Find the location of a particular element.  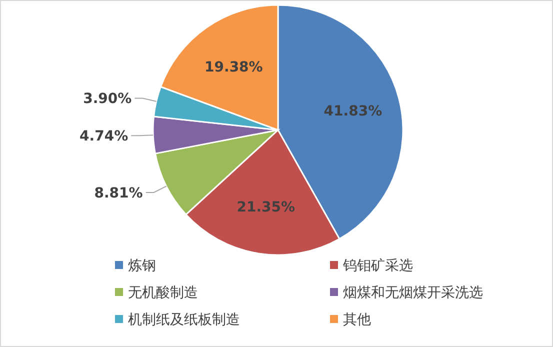

data-label: 41.83% is located at coordinates (353, 111).